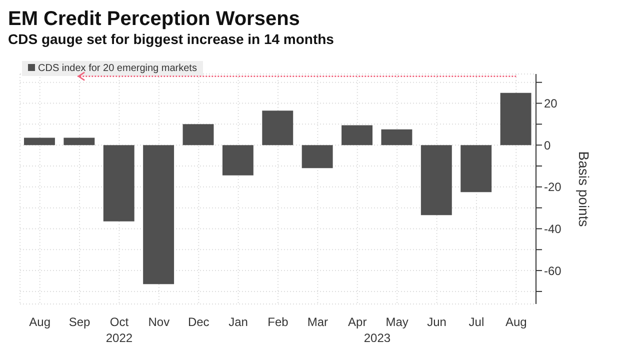  What do you see at coordinates (117, 68) in the screenshot?
I see `legend-label: CDS index for 20 emerging markets` at bounding box center [117, 68].